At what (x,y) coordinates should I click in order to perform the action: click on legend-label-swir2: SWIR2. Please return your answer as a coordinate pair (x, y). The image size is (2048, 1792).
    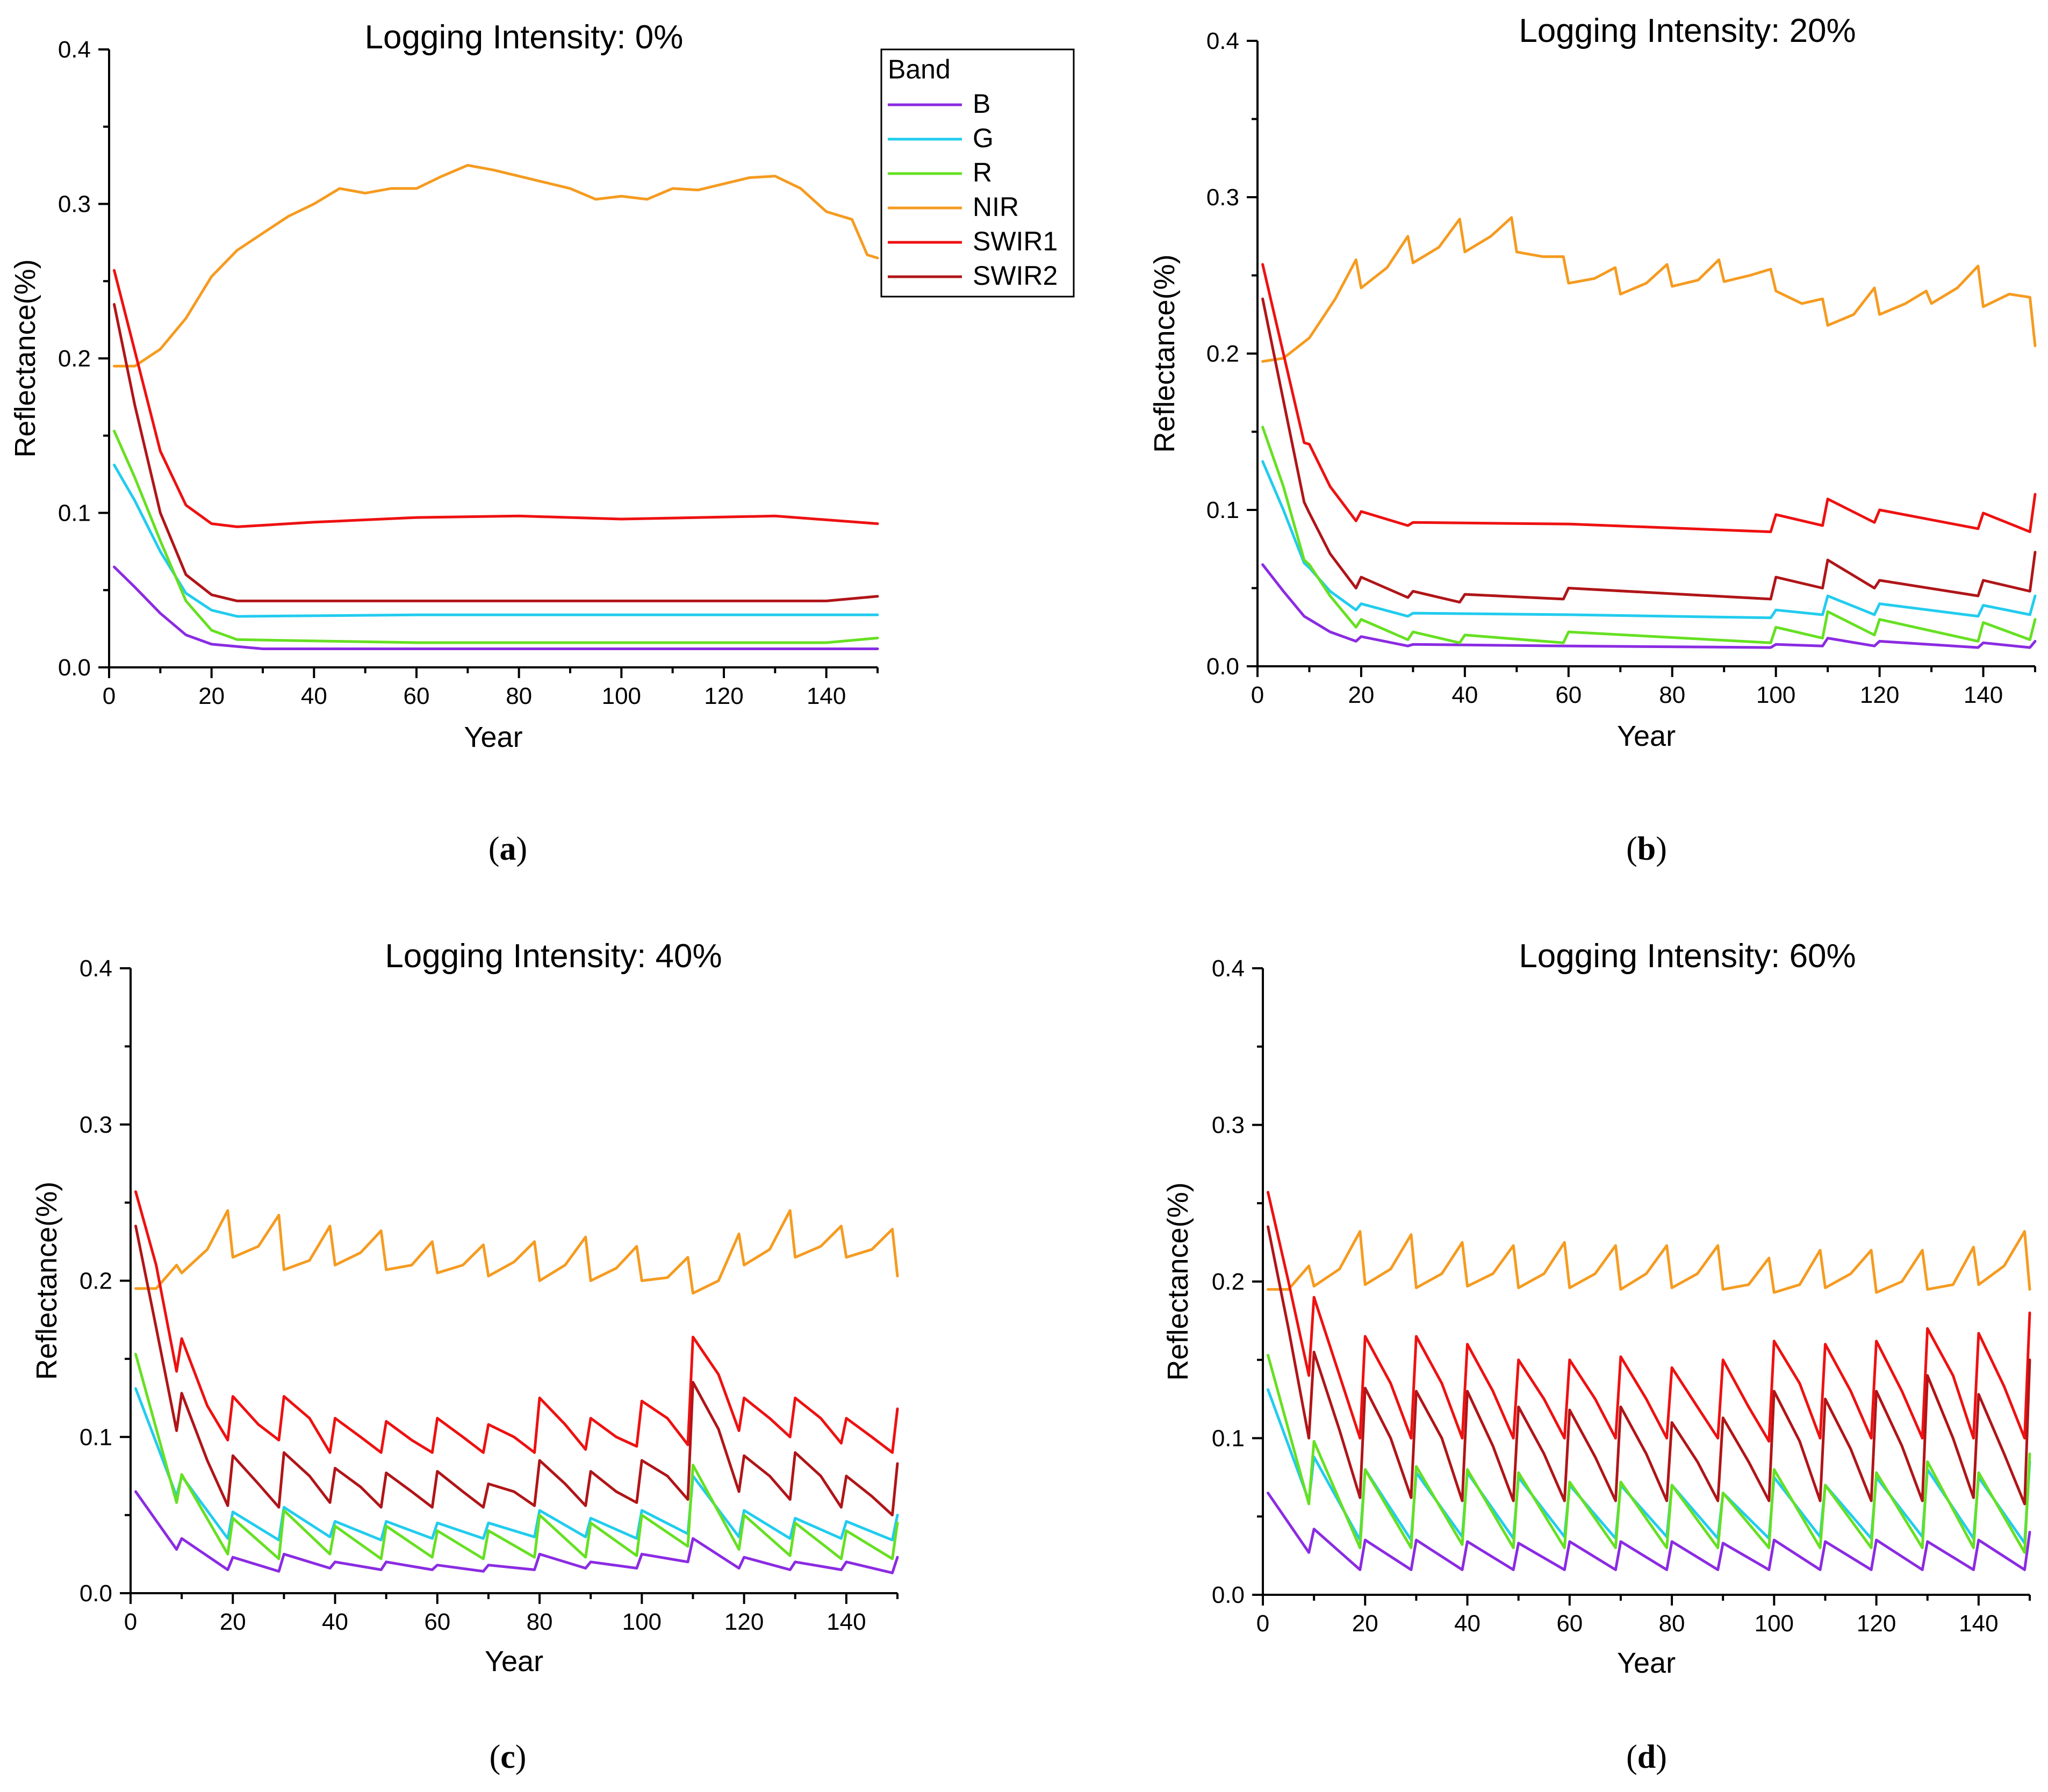
    Looking at the image, I should click on (1015, 276).